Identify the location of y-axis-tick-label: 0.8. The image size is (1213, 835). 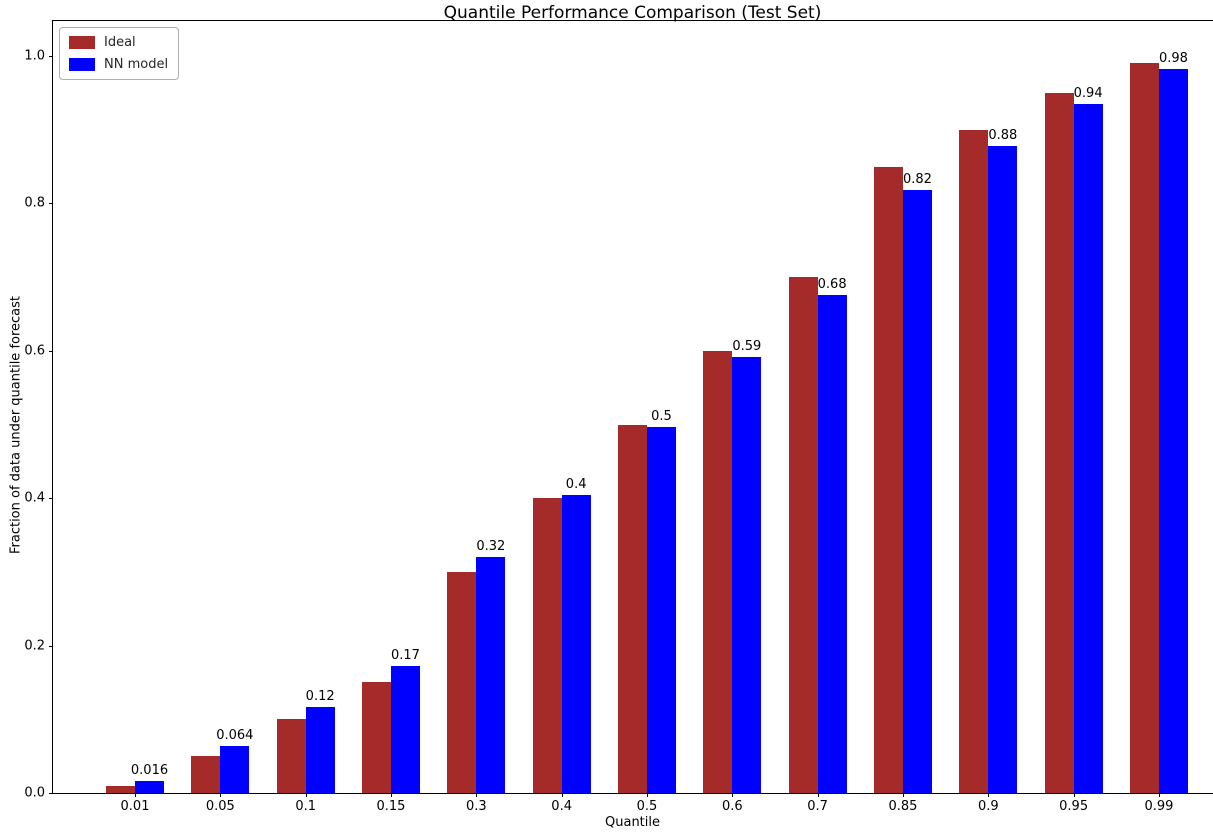
(34, 203).